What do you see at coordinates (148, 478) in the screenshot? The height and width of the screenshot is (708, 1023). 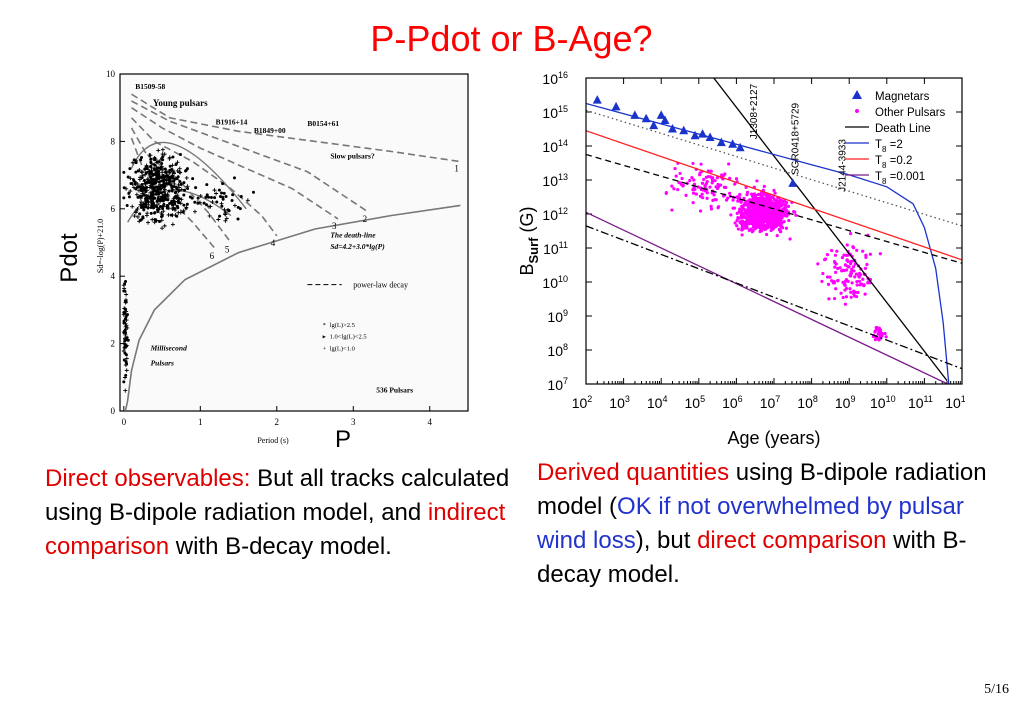 I see `left-caption-part1: Direct observables:` at bounding box center [148, 478].